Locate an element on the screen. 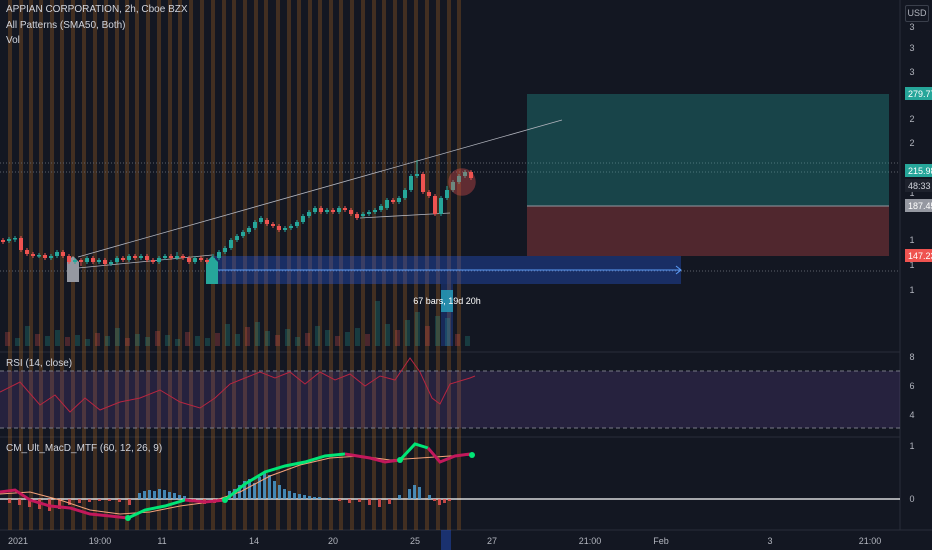 The height and width of the screenshot is (550, 932). time-axis-tick: 21:00 is located at coordinates (870, 541).